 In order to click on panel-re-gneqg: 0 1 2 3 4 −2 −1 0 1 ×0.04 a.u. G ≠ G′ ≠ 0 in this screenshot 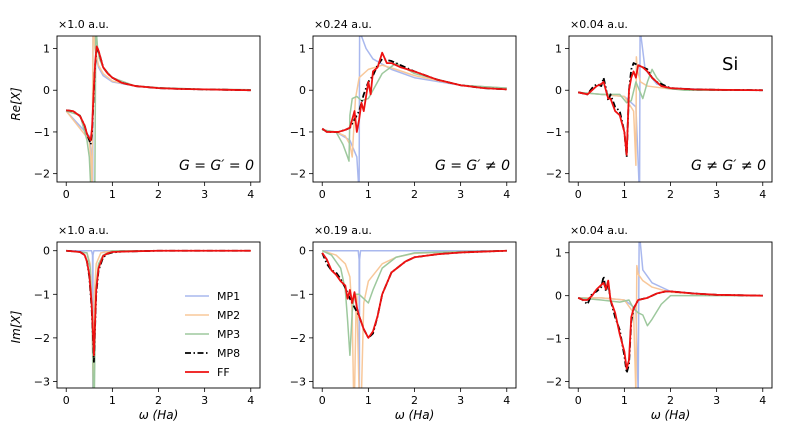, I will do `click(659, 109)`.